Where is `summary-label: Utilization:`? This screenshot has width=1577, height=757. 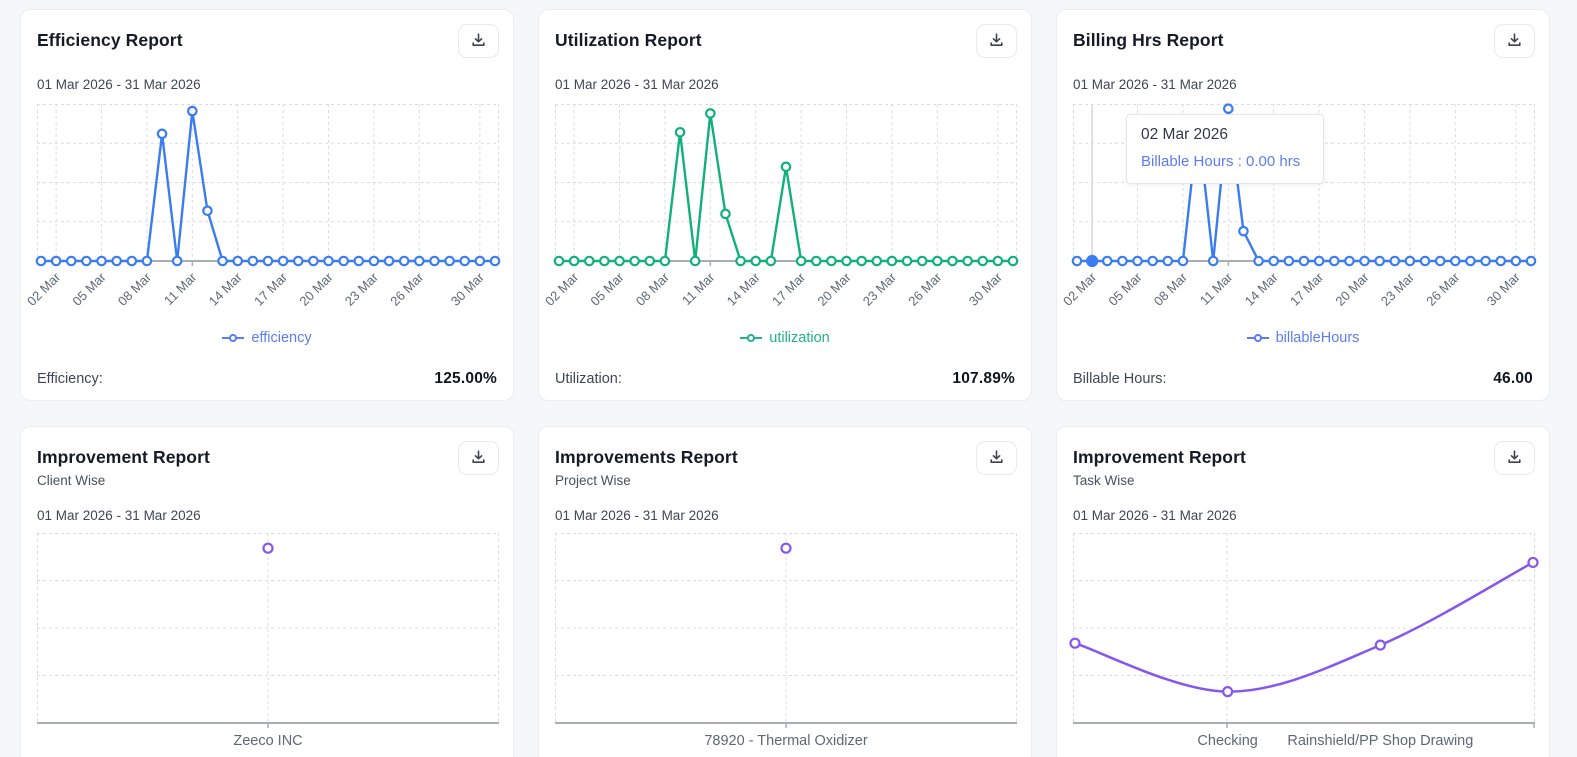 summary-label: Utilization: is located at coordinates (588, 379).